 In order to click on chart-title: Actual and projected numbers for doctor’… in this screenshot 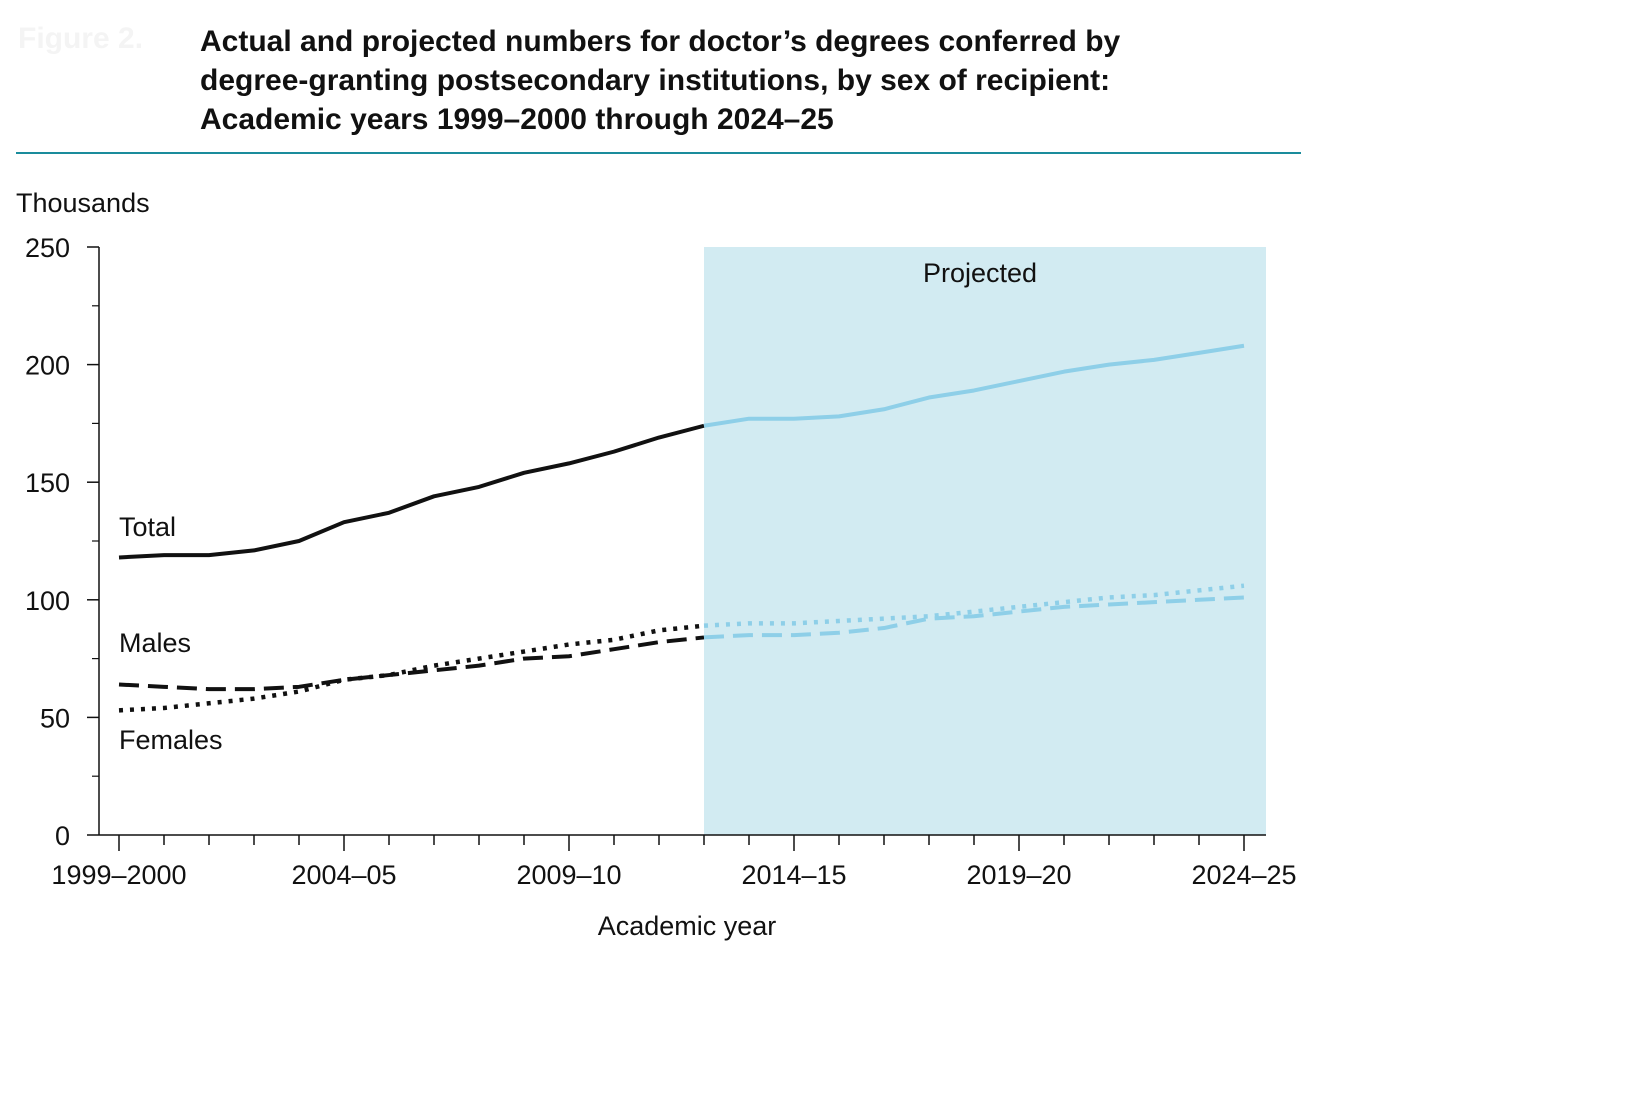, I will do `click(740, 80)`.